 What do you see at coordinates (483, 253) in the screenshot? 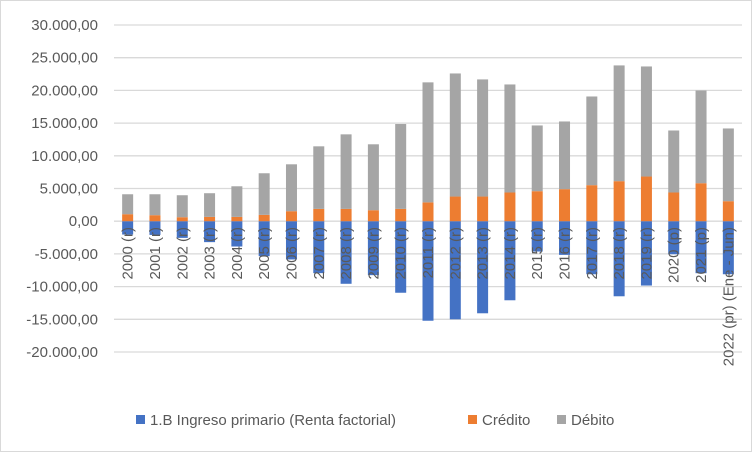
I see `x-tick-label: 2013 (r)` at bounding box center [483, 253].